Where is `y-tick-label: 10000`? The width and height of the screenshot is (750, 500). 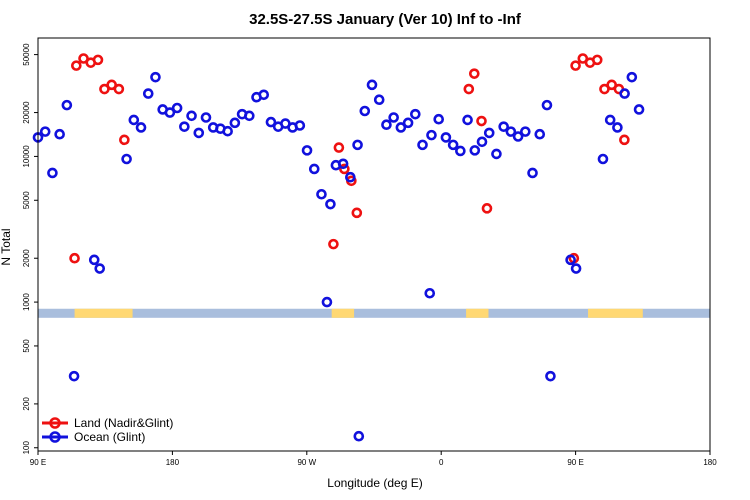 y-tick-label: 10000 is located at coordinates (26, 156).